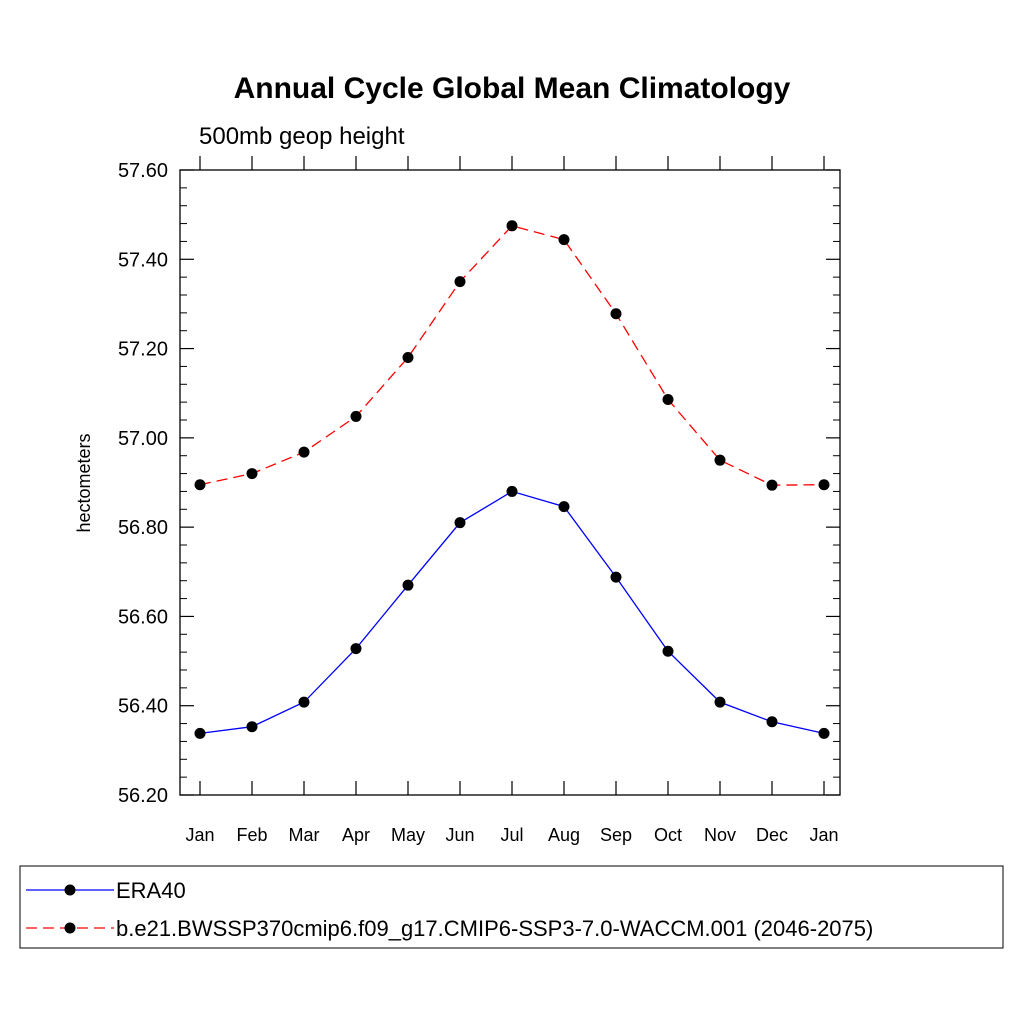 This screenshot has height=1024, width=1024. Describe the element at coordinates (143, 350) in the screenshot. I see `y-tick-label: 57.20` at that location.